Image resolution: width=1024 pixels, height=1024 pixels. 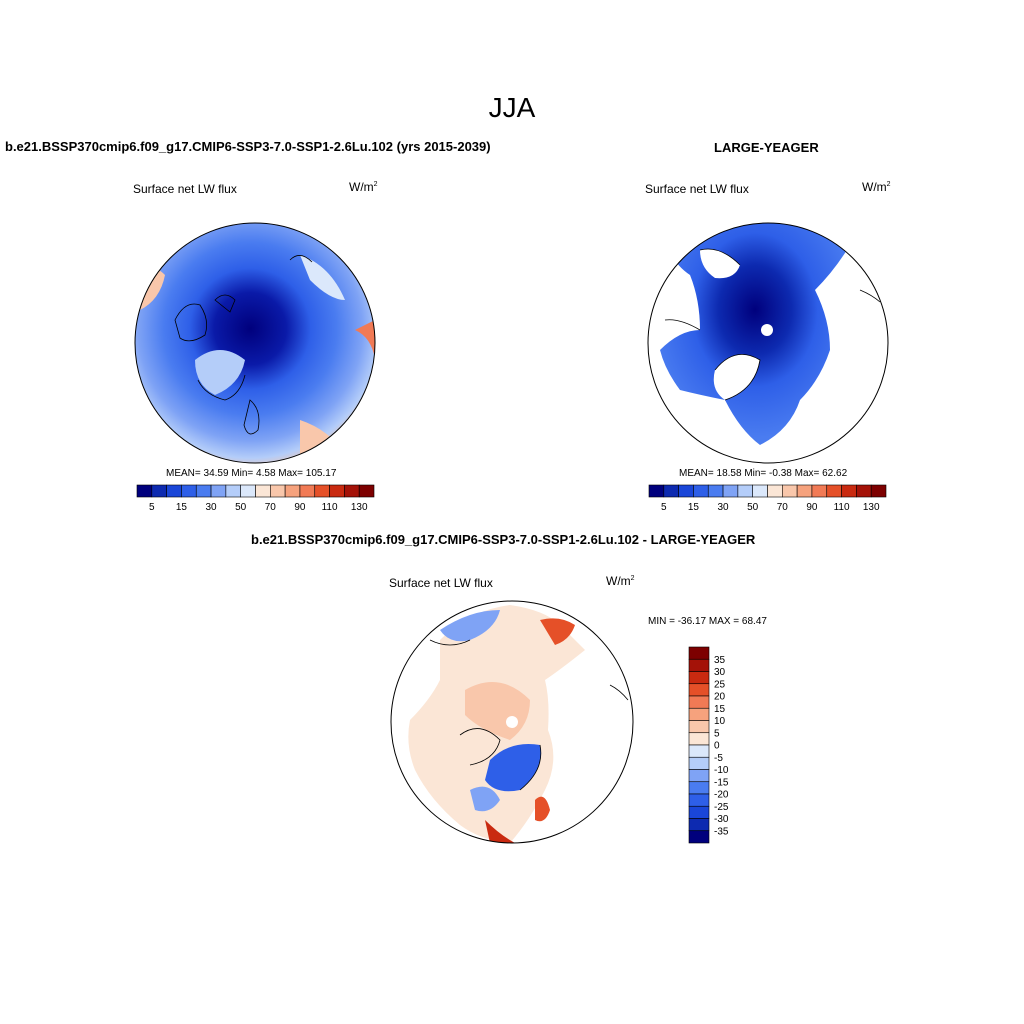 I want to click on panel1-field, so click(x=255, y=343).